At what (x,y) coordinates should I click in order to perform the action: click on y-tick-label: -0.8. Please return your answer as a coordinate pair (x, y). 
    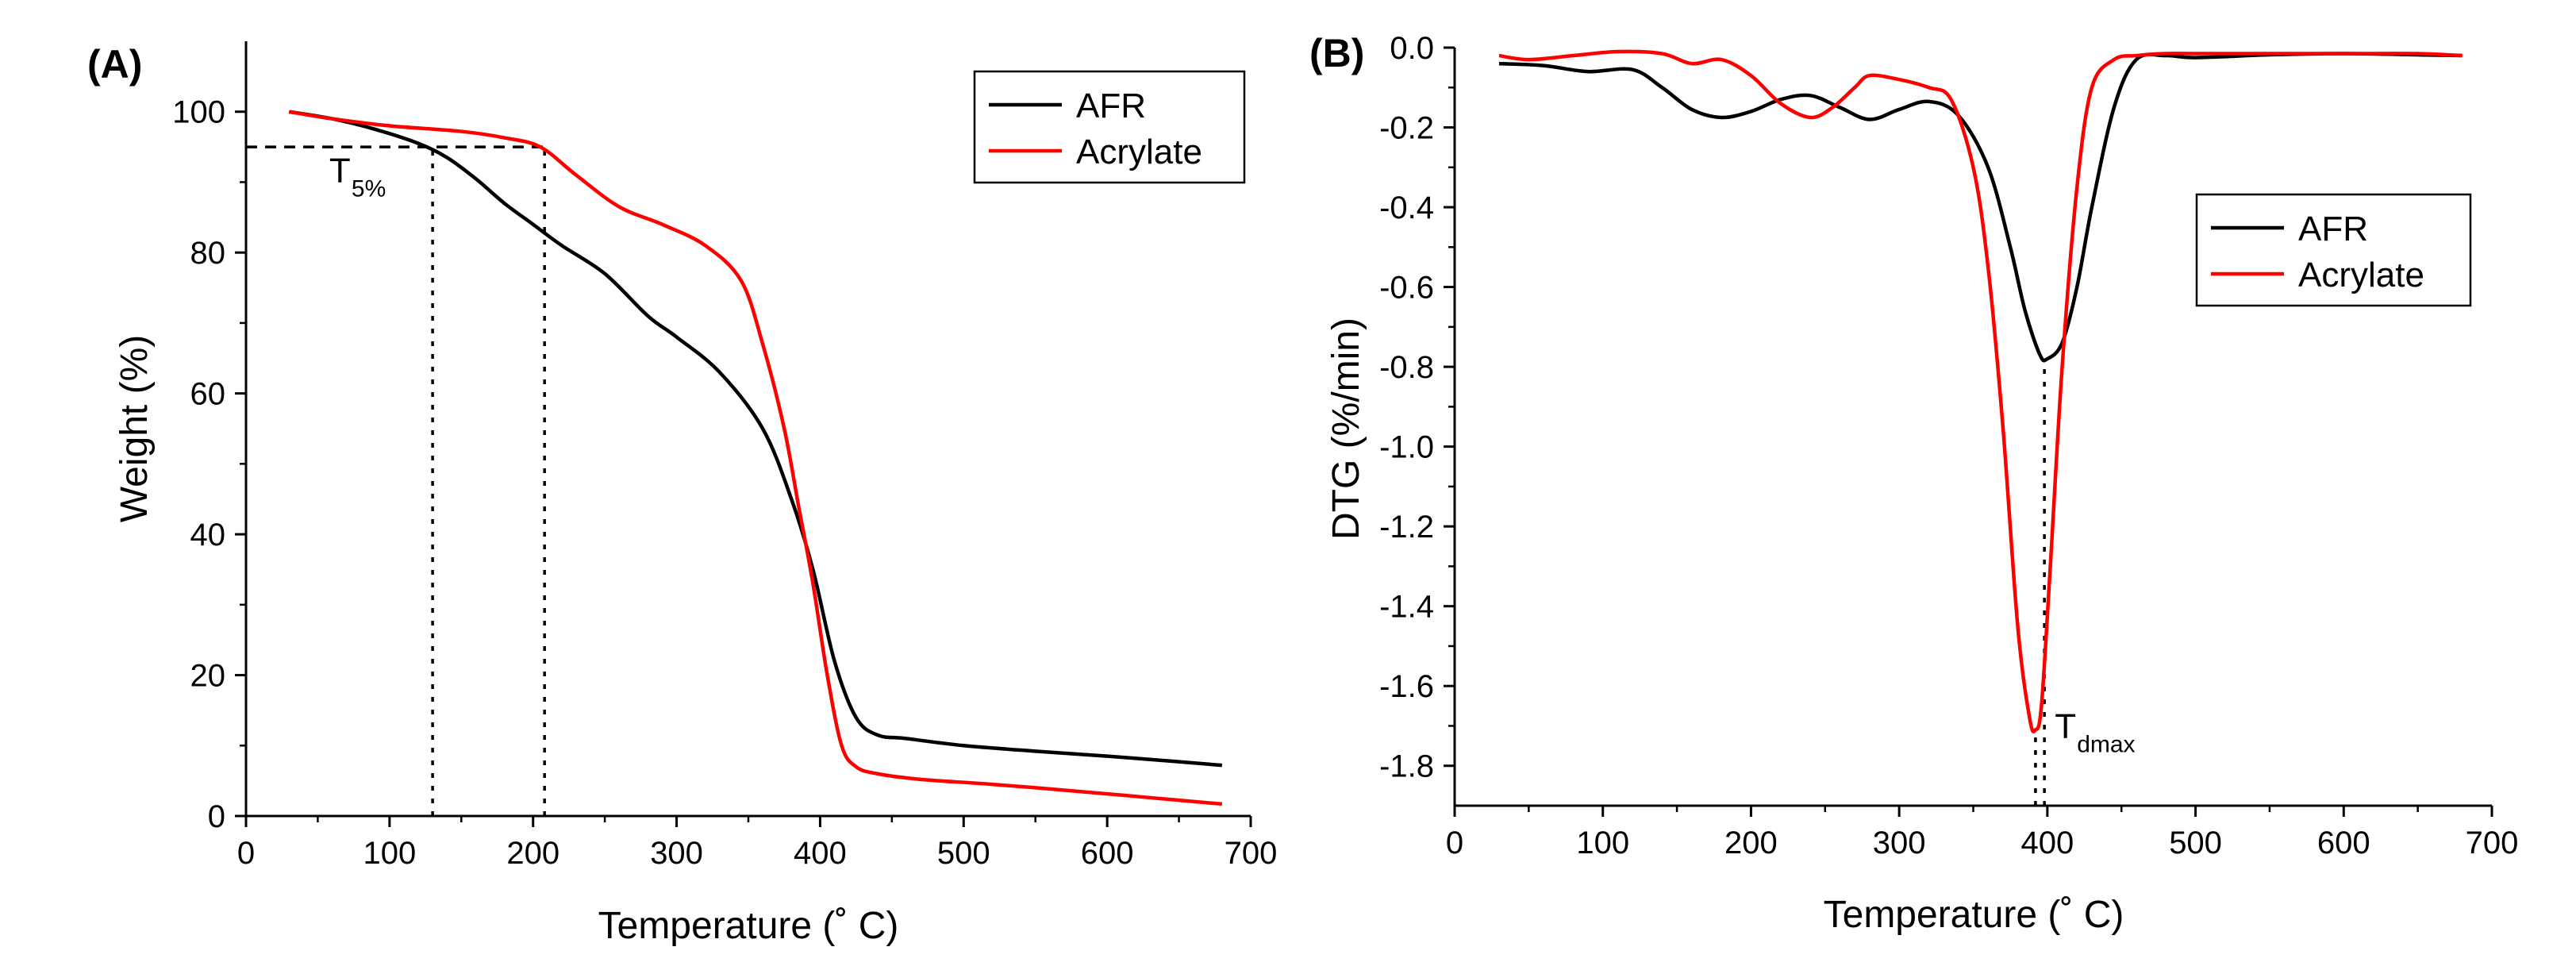
    Looking at the image, I should click on (1406, 367).